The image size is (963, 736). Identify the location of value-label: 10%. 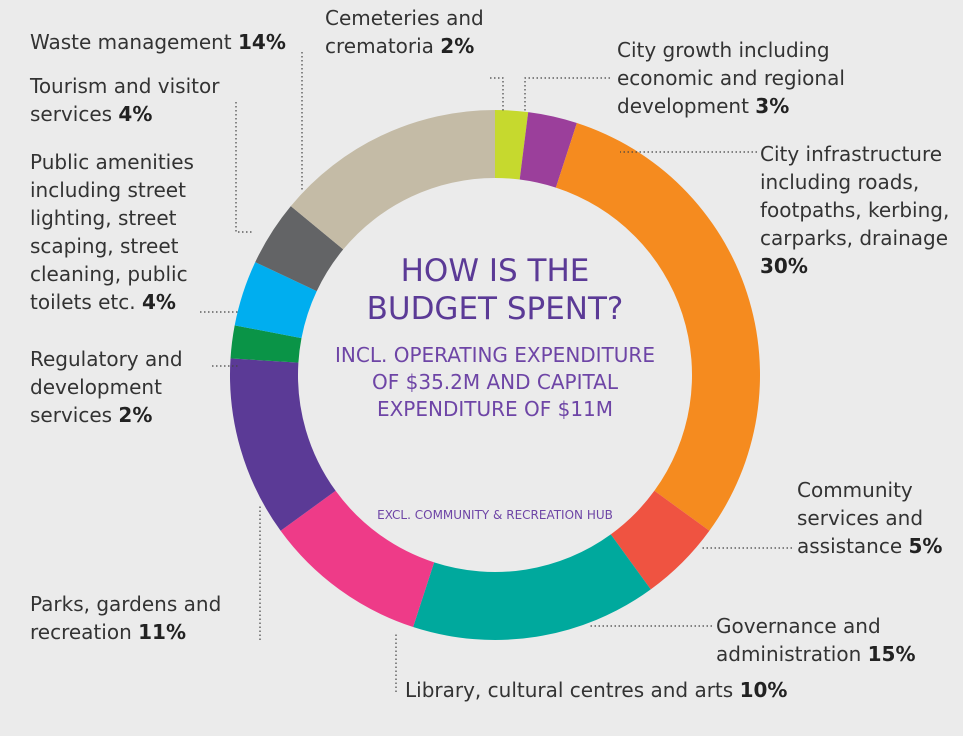
(763, 690).